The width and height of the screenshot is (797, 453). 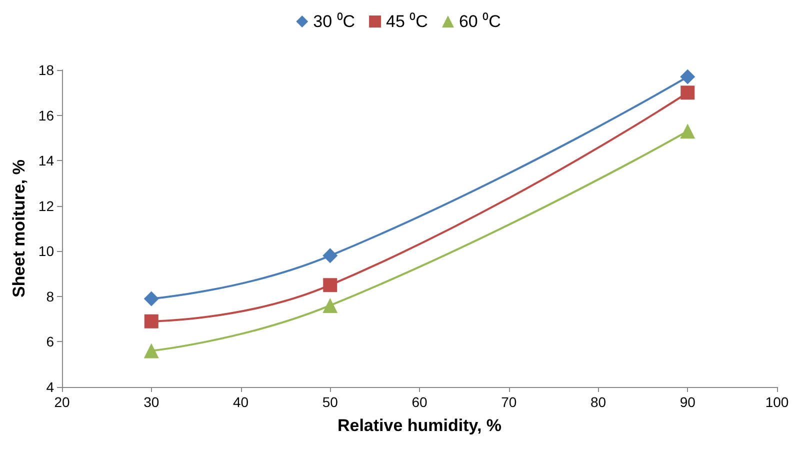 What do you see at coordinates (419, 425) in the screenshot?
I see `x-axis-title: Relative humidity, %` at bounding box center [419, 425].